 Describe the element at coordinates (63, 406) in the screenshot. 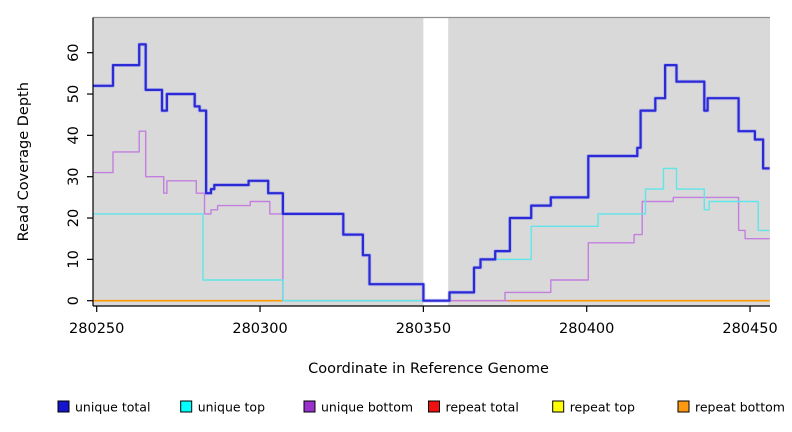

I see `legend-swatch-unique-total` at that location.